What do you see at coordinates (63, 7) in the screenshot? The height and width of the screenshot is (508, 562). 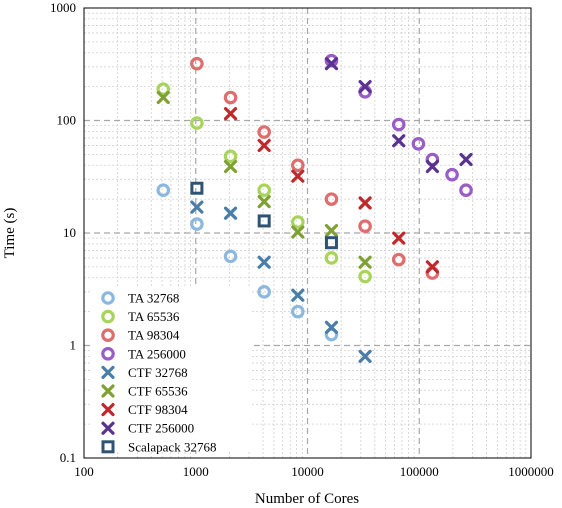 I see `y-tick-label: 1000` at bounding box center [63, 7].